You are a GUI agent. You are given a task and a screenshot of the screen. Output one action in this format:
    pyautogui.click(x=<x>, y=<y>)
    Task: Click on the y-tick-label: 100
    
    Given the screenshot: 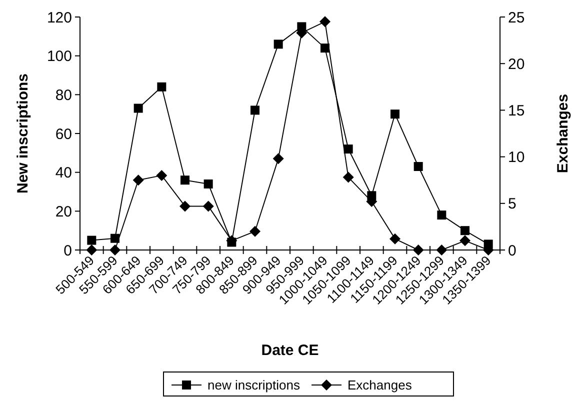 What is the action you would take?
    pyautogui.click(x=59, y=57)
    